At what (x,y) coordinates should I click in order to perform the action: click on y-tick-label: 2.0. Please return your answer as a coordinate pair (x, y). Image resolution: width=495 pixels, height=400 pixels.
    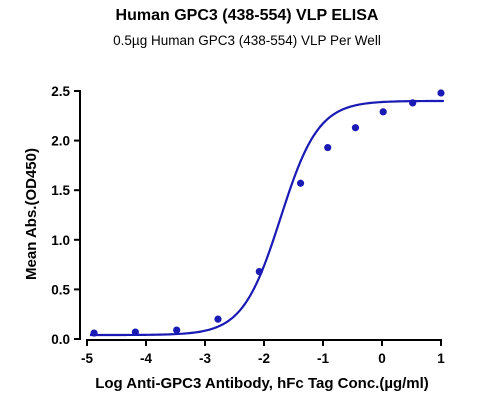
    Looking at the image, I should click on (60, 141).